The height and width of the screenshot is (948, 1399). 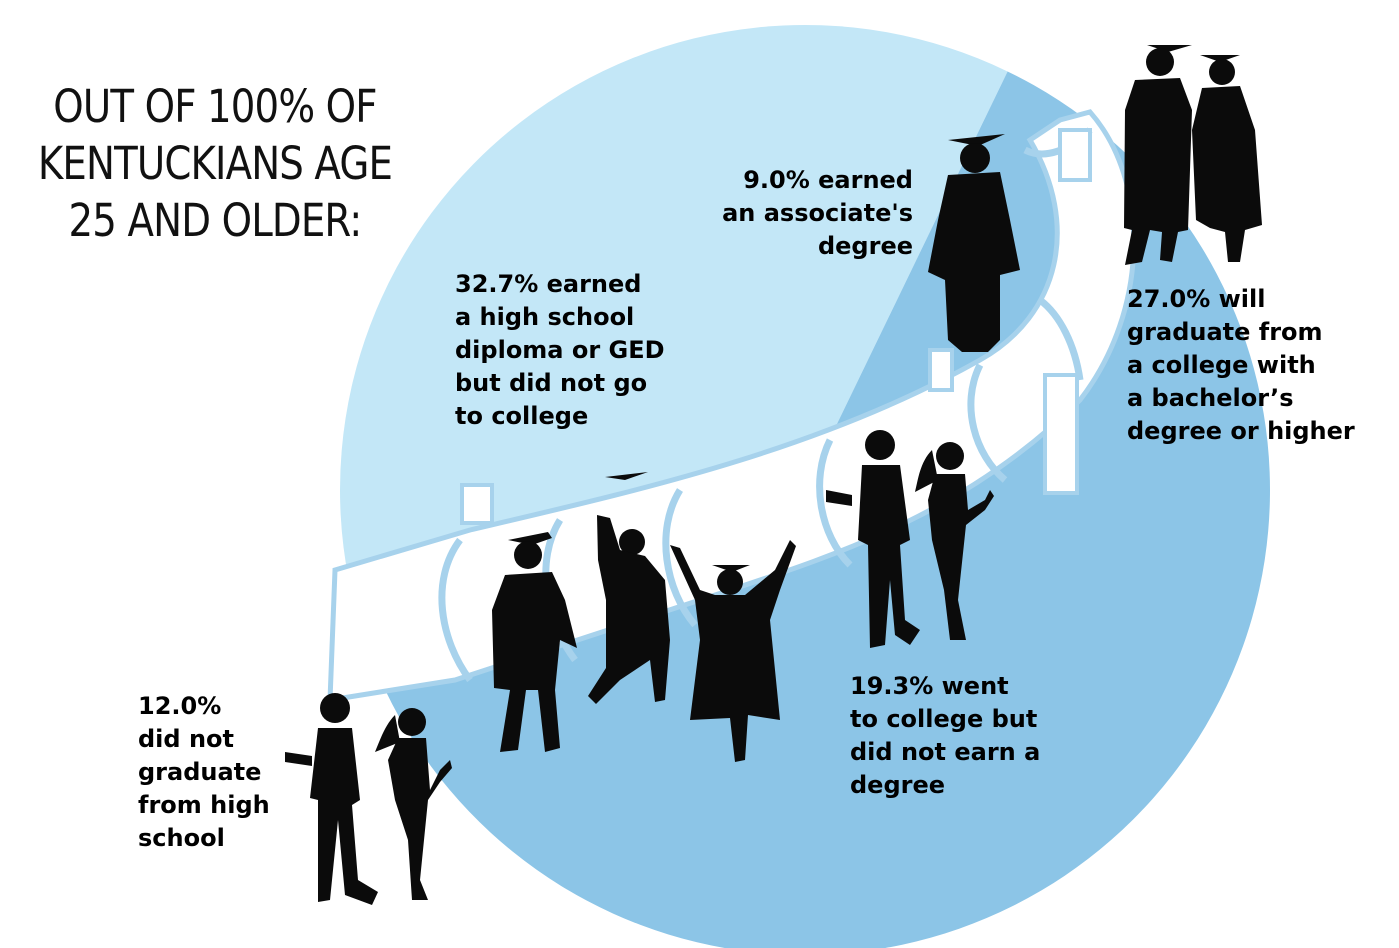 What do you see at coordinates (733, 651) in the screenshot?
I see `graduate-cheering-silhouette` at bounding box center [733, 651].